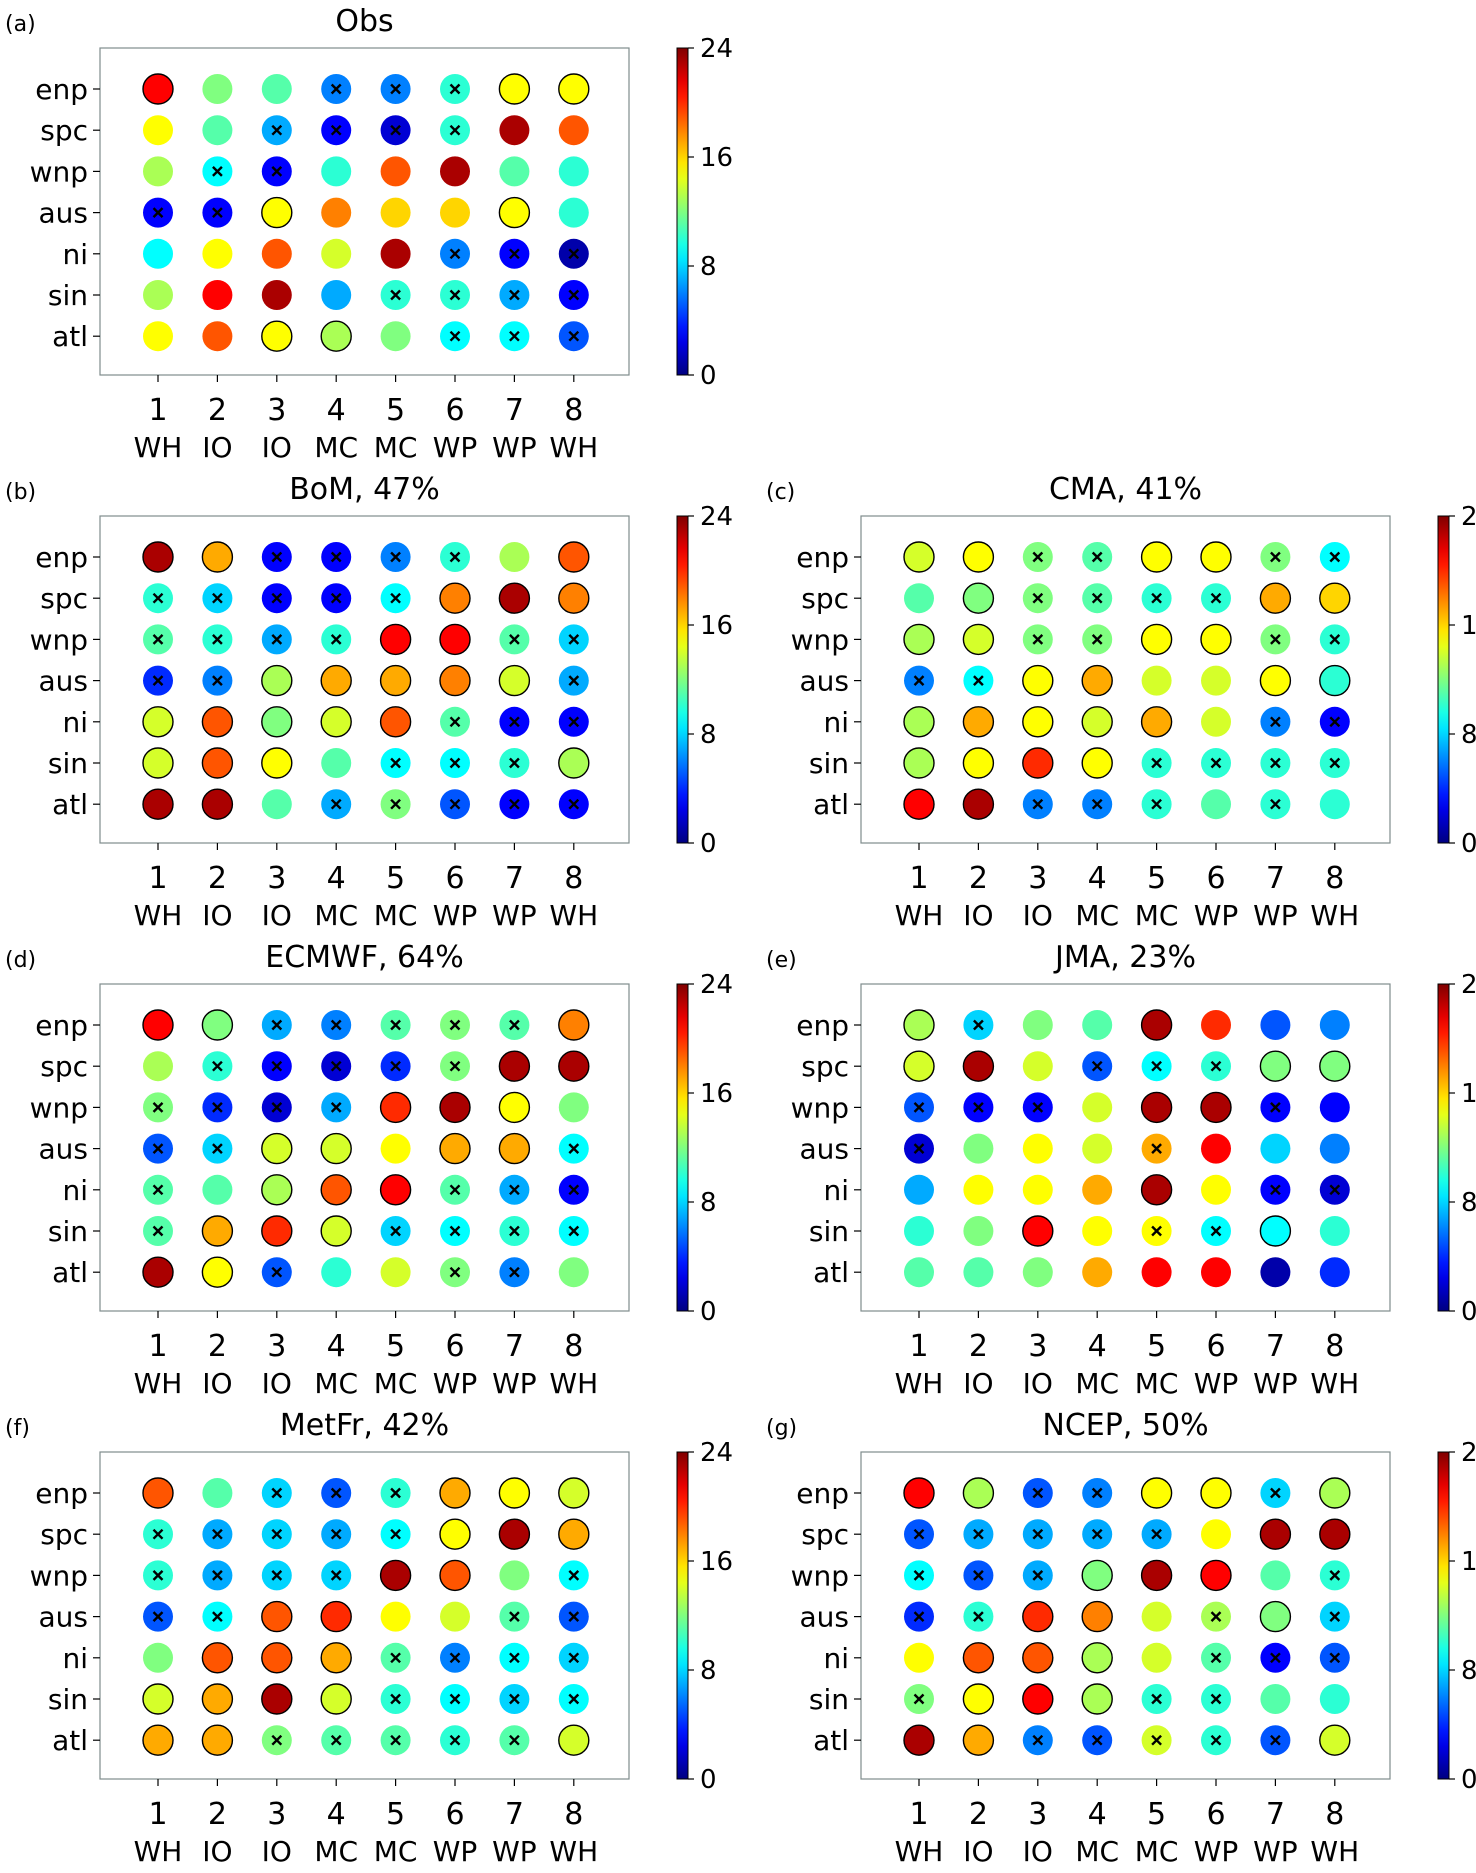 The height and width of the screenshot is (1873, 1476). I want to click on y-tick-label: enp, so click(61, 557).